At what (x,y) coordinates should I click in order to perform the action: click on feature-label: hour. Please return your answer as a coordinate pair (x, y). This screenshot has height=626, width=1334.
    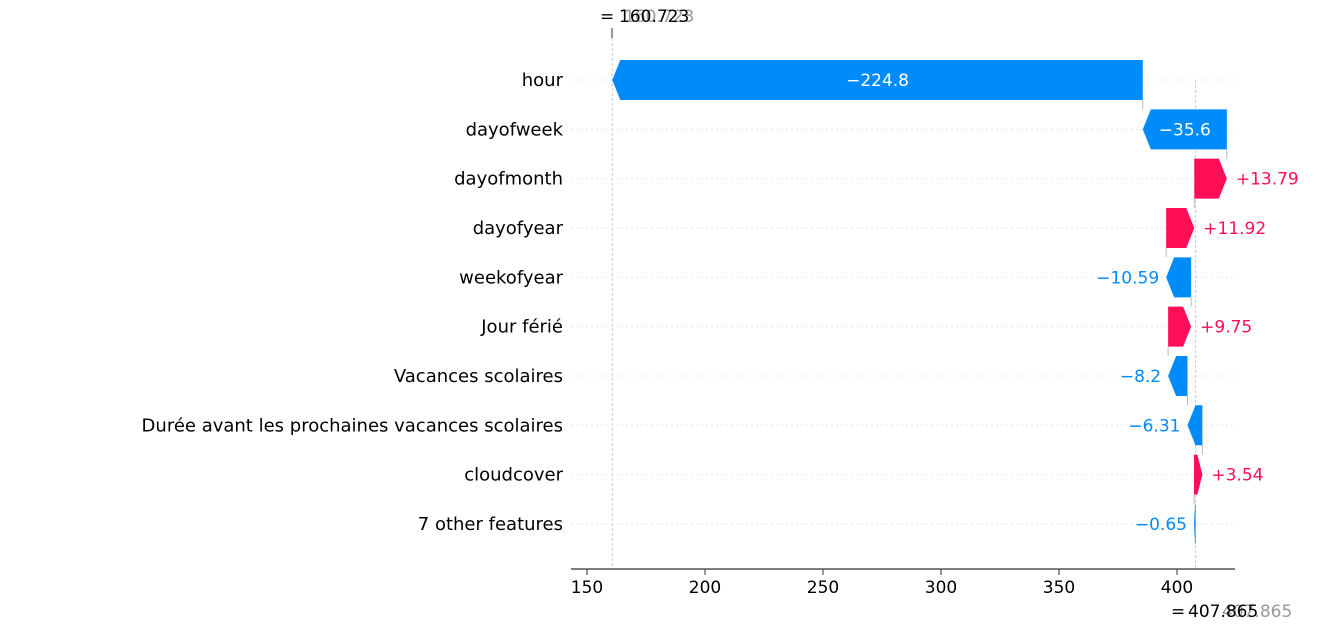
    Looking at the image, I should click on (543, 80).